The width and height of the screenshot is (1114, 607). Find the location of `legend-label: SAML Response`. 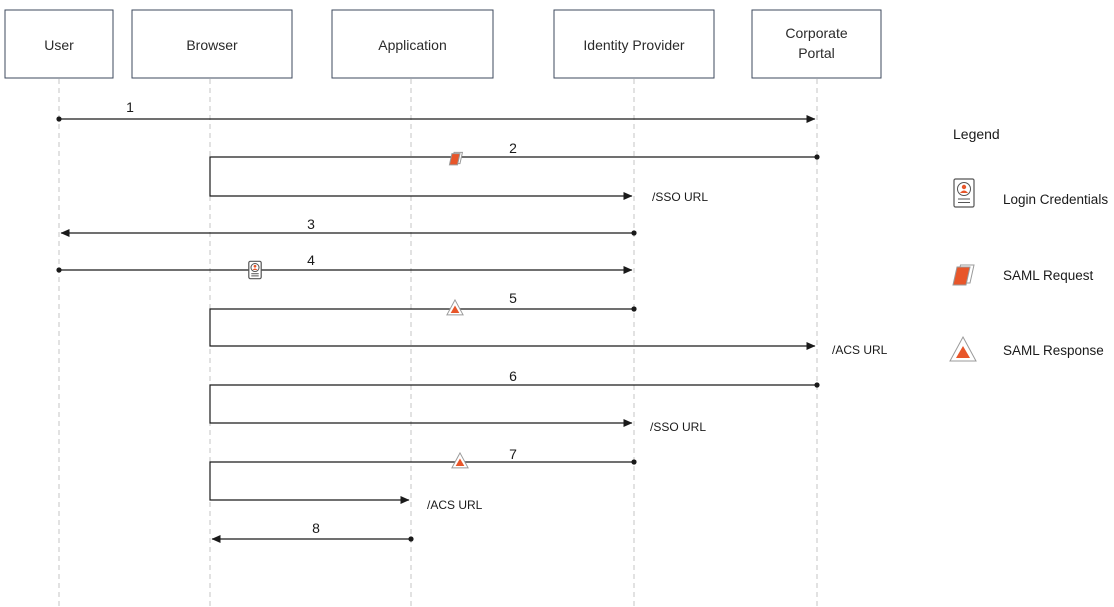

legend-label: SAML Response is located at coordinates (1053, 350).